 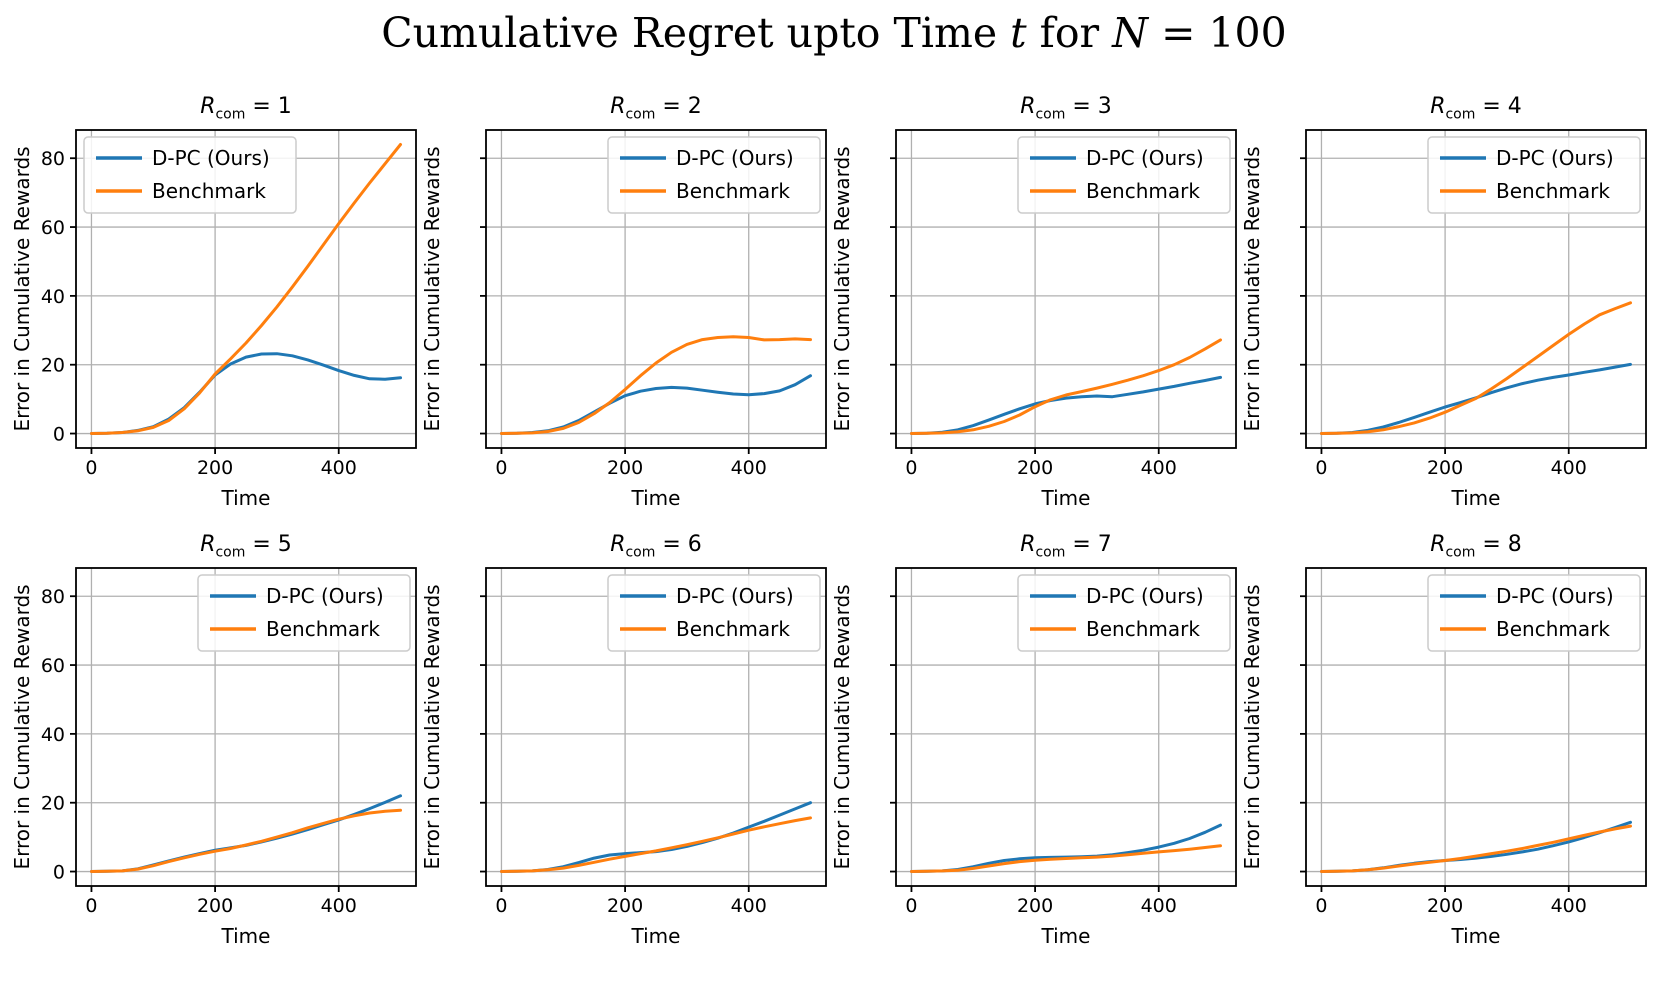 I want to click on subplot-title-eq: = 1, so click(x=268, y=106).